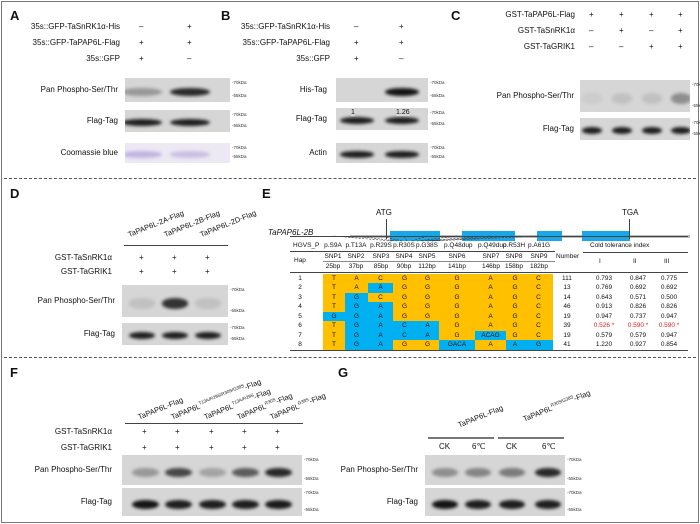 The height and width of the screenshot is (524, 700). I want to click on cti-column: I, so click(600, 261).